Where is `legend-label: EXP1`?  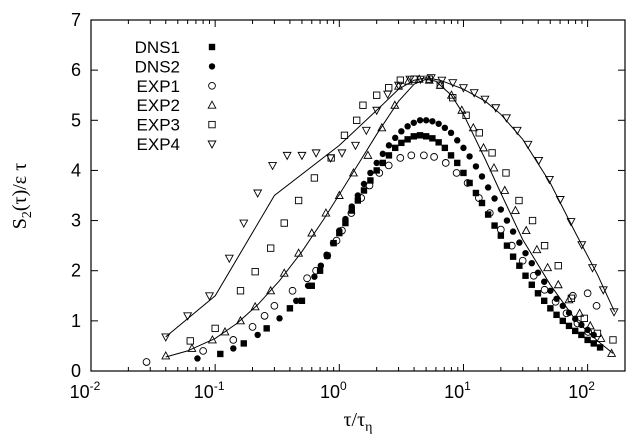
legend-label: EXP1 is located at coordinates (158, 86).